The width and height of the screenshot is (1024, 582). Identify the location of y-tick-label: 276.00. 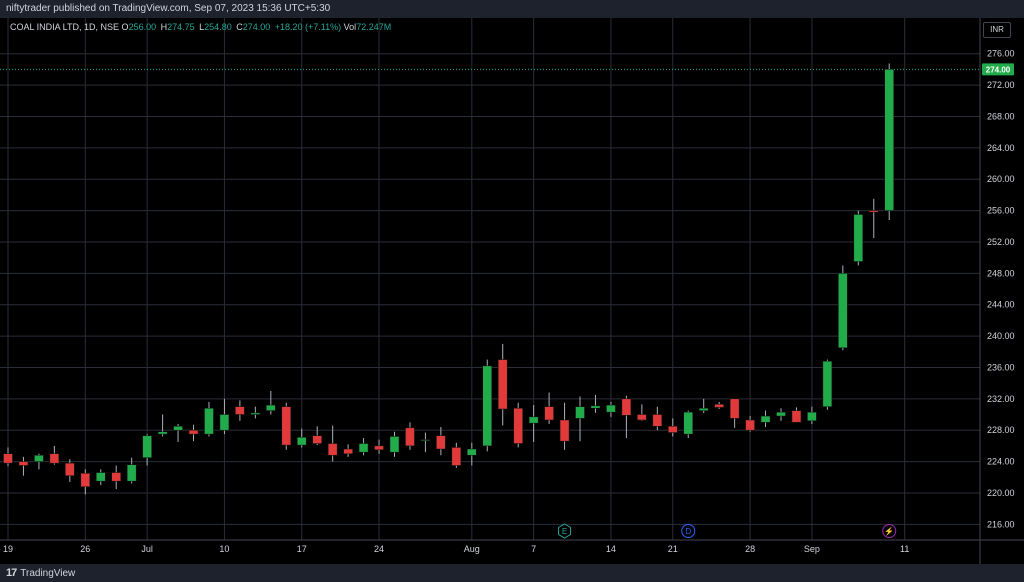
(1001, 54).